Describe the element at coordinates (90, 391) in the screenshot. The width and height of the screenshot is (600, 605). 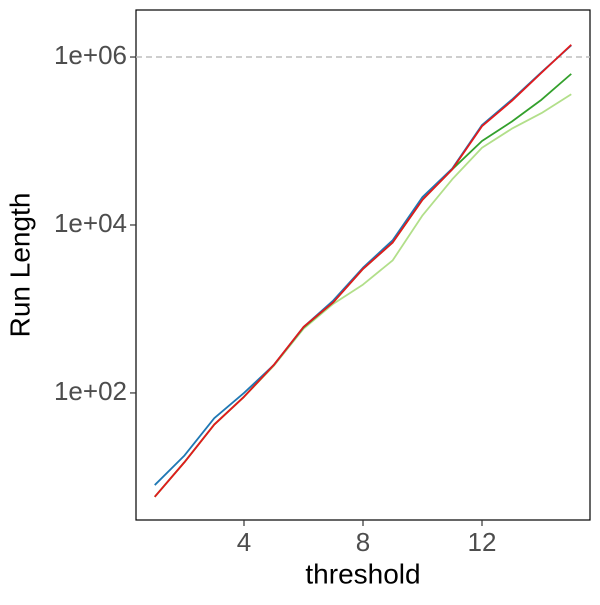
I see `y-tick-label: 1e+02` at that location.